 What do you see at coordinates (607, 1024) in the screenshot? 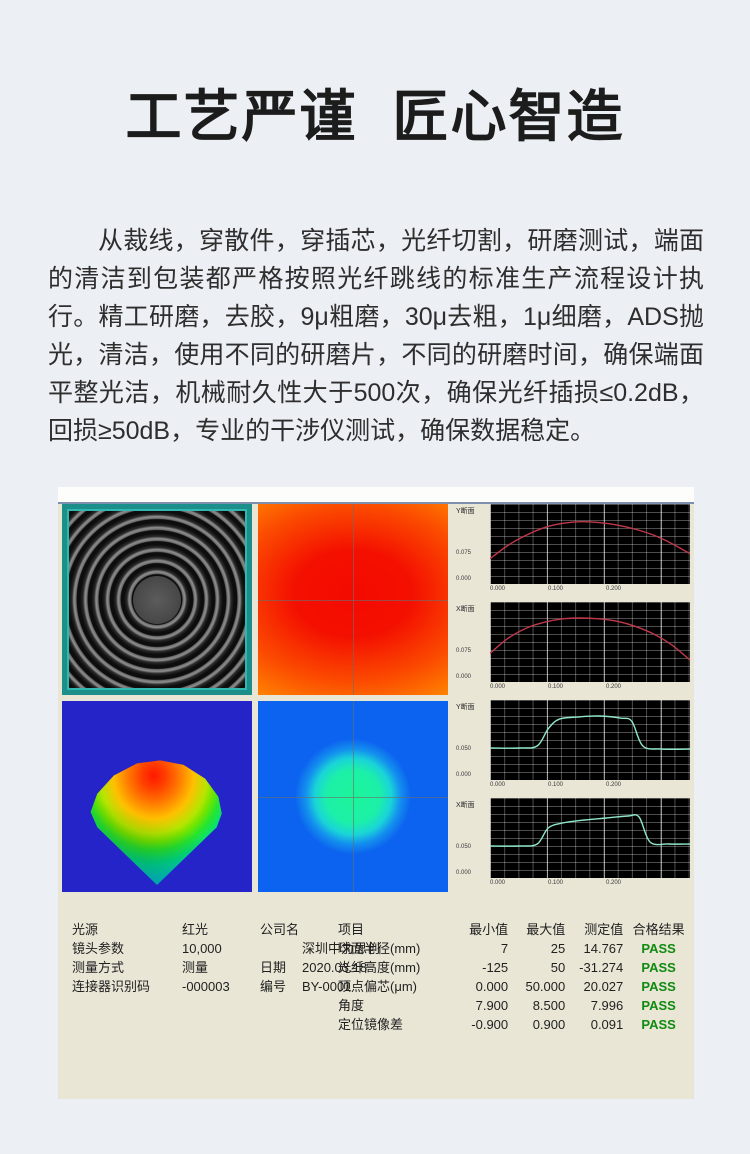
I see `cell-meas: 0.091` at bounding box center [607, 1024].